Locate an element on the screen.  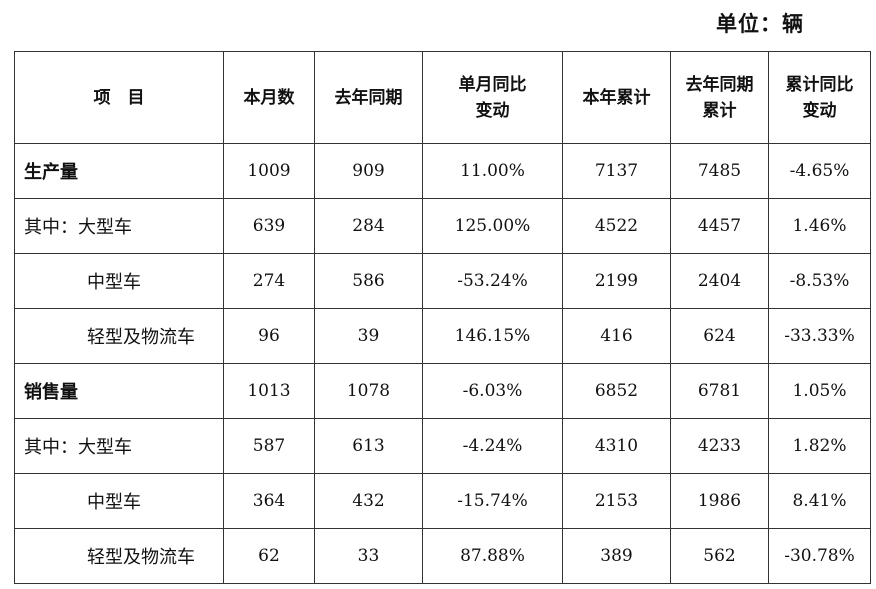
unit-label: 单位：辆 is located at coordinates (760, 24).